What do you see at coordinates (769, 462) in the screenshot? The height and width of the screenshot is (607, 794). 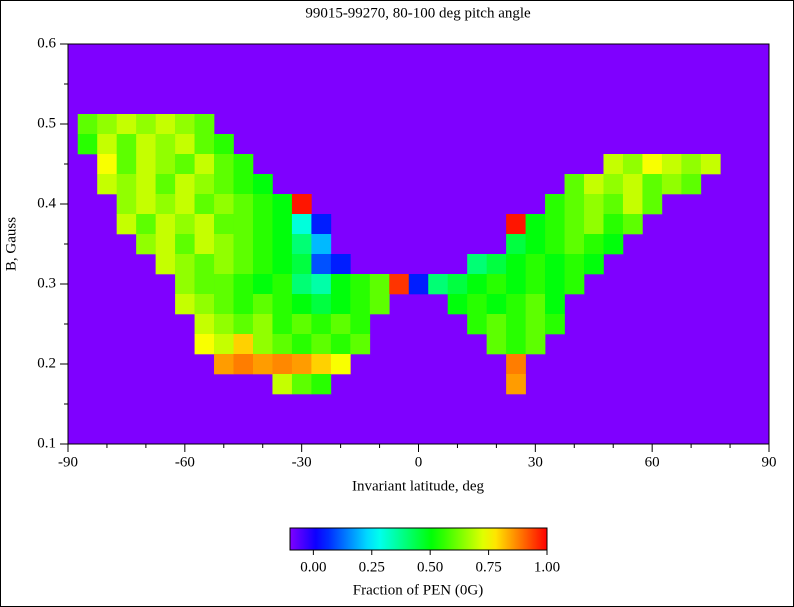 I see `x-tick-label: 90` at bounding box center [769, 462].